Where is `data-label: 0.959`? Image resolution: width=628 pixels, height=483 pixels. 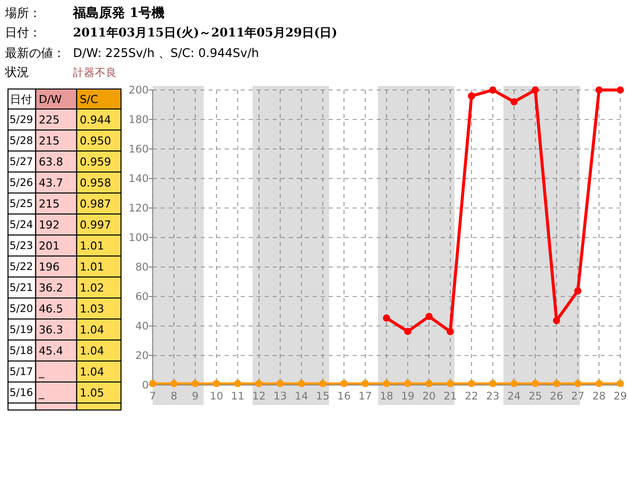
data-label: 0.959 is located at coordinates (96, 161).